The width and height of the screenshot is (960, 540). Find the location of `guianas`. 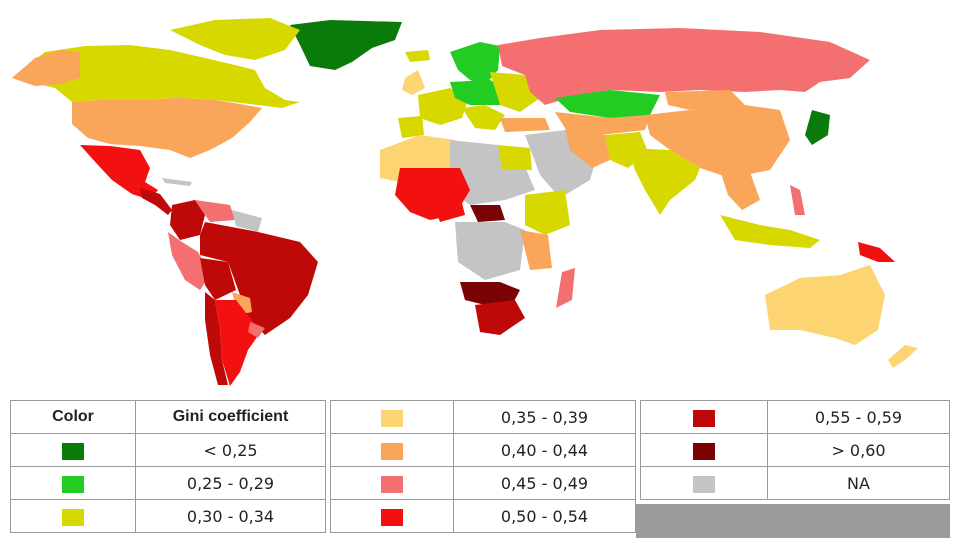

guianas is located at coordinates (247, 221).